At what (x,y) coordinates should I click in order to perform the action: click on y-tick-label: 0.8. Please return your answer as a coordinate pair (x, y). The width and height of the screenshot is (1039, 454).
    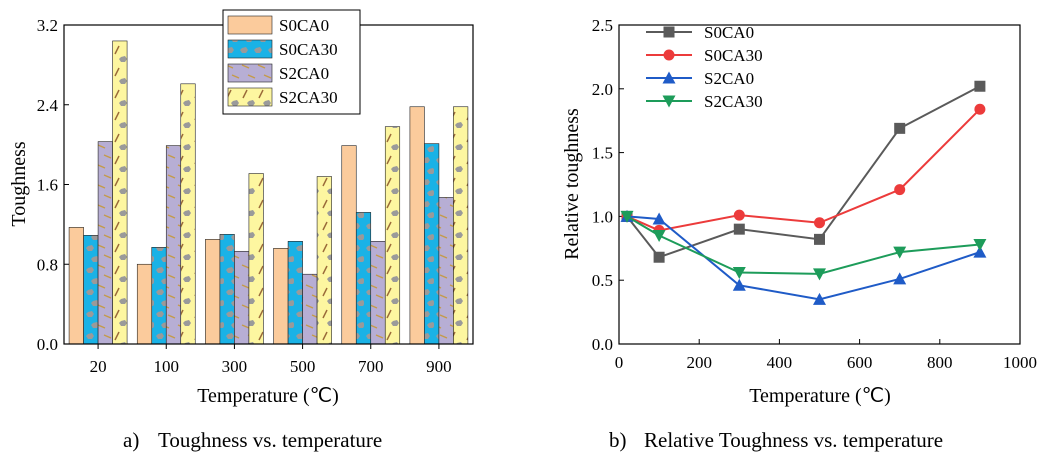
    Looking at the image, I should click on (47, 264).